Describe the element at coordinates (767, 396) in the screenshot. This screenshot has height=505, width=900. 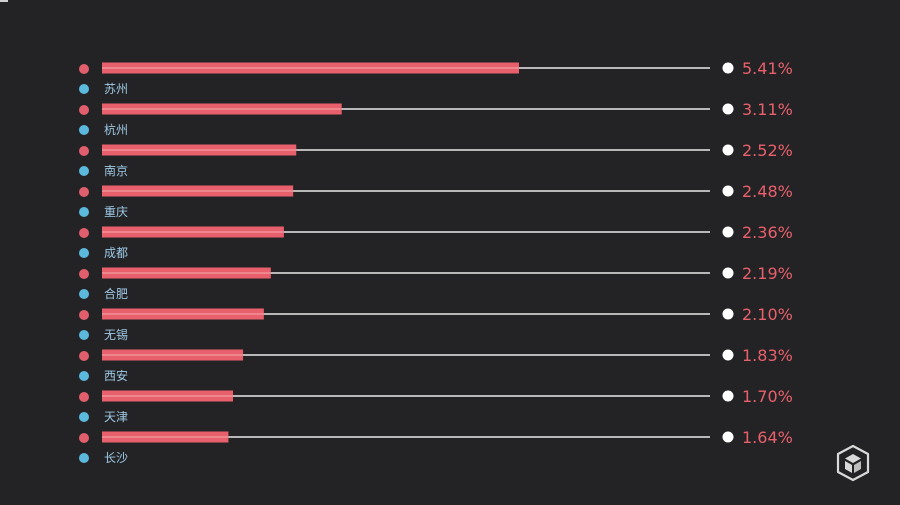
I see `value-label: 1.70%` at that location.